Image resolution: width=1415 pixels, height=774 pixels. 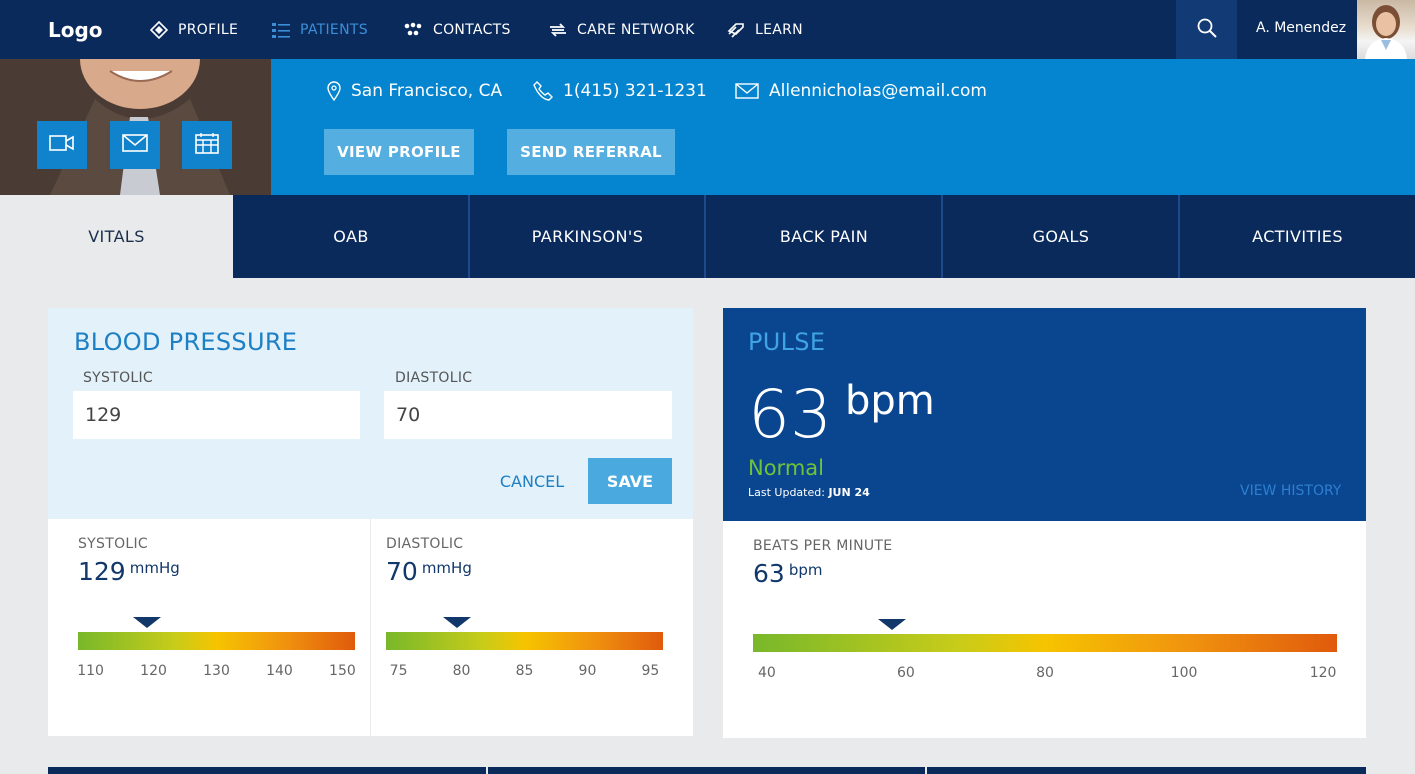 I want to click on email-patient-button, so click(x=135, y=145).